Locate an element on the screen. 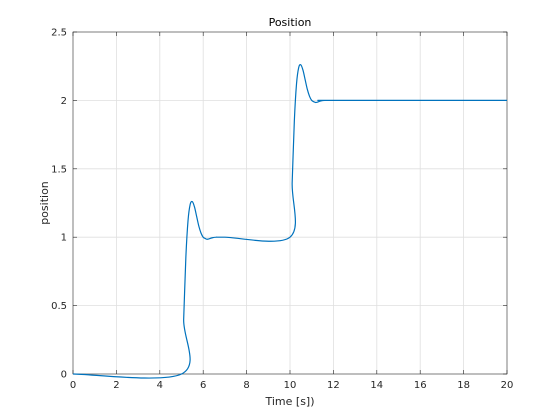  x-tick-label: 10 is located at coordinates (290, 385).